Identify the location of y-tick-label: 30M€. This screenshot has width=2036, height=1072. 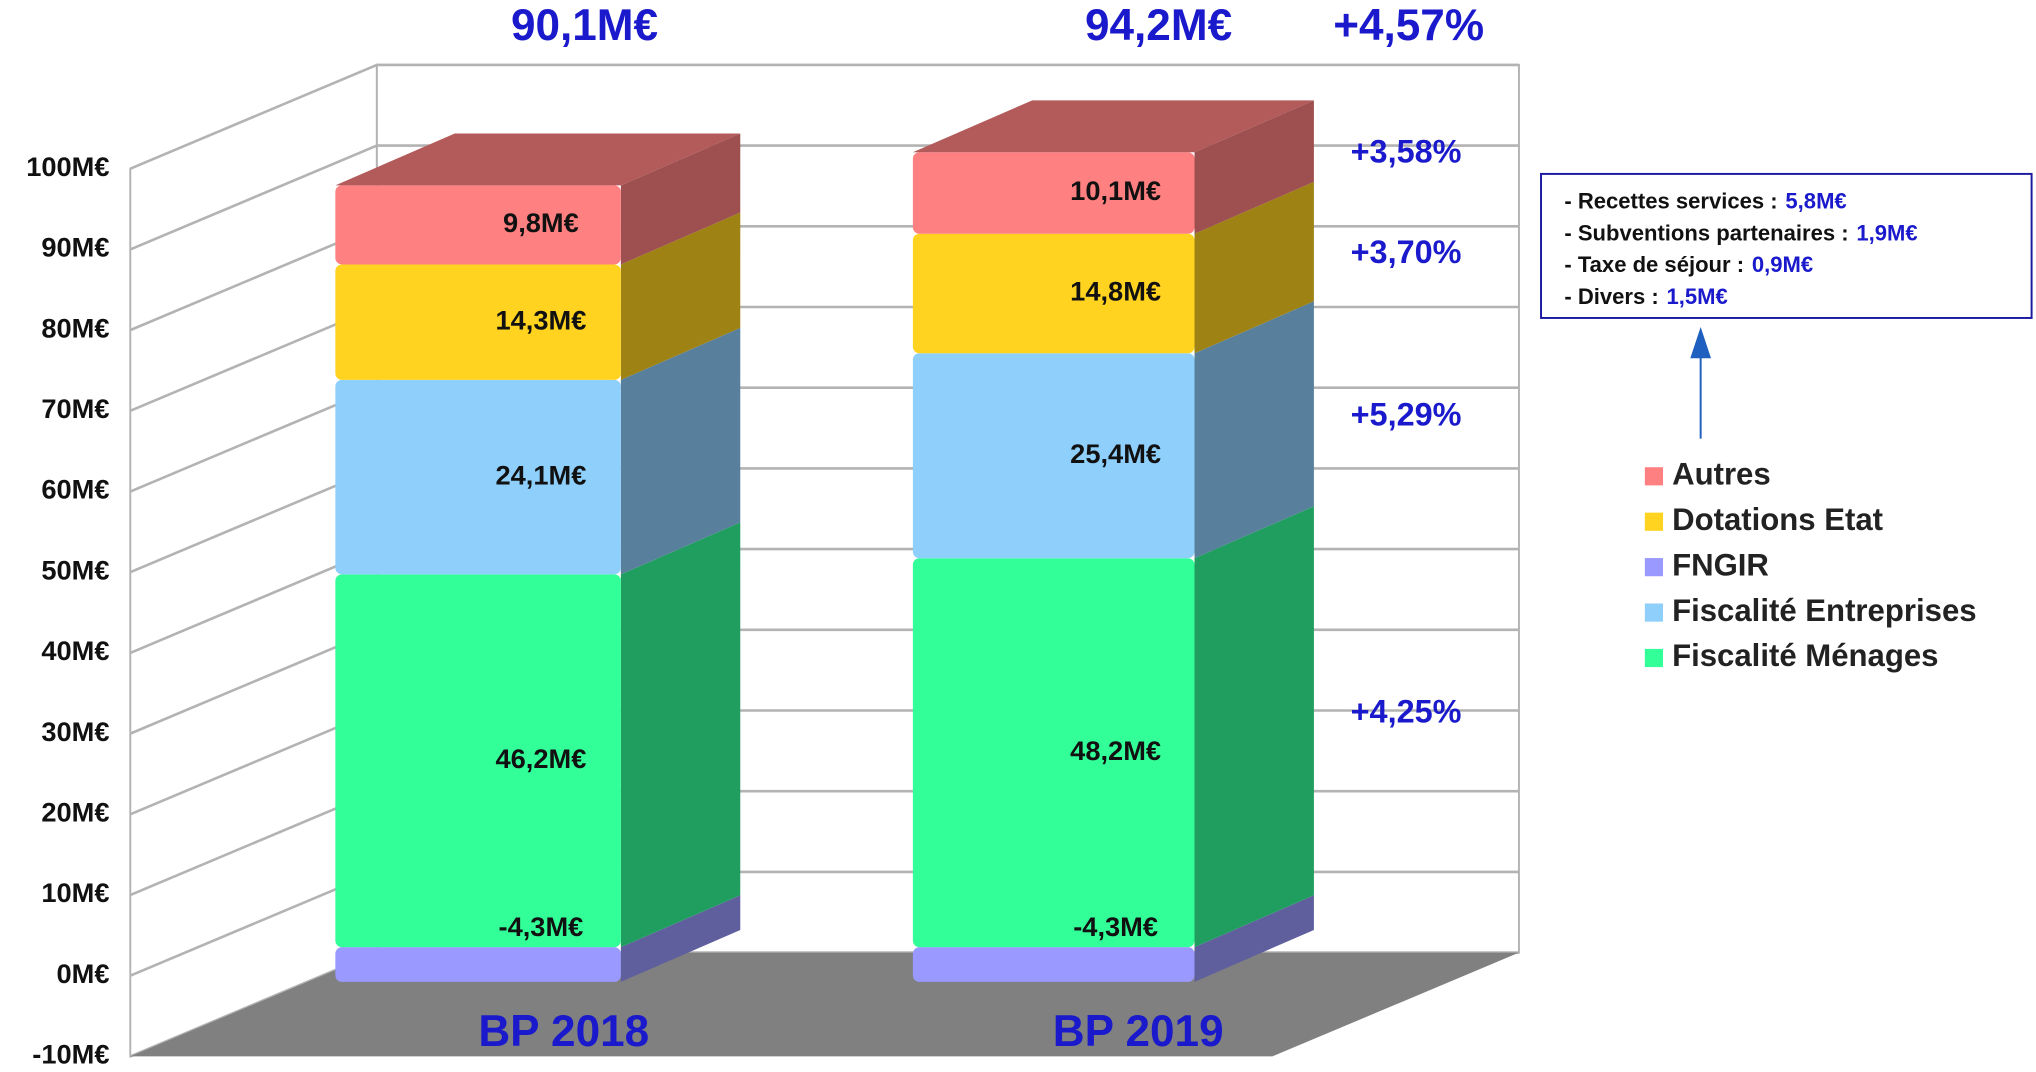
(75, 731).